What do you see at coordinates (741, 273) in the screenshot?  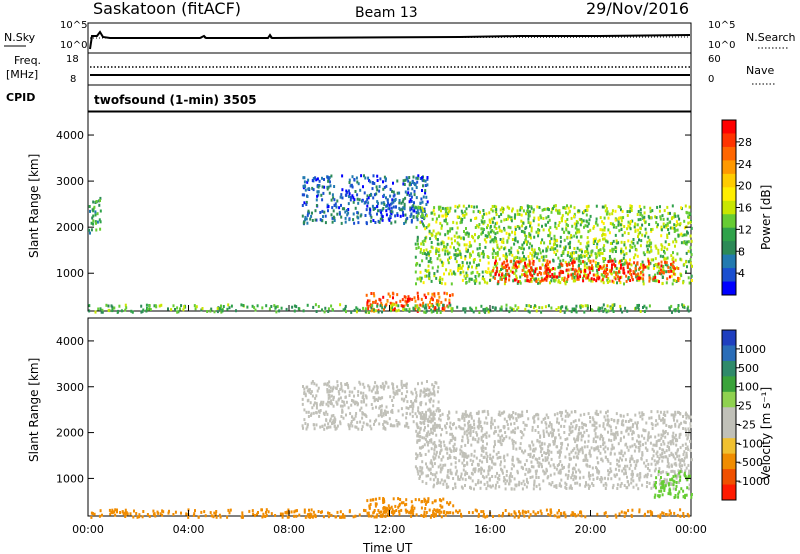 I see `colorbar-tick-label: 4` at bounding box center [741, 273].